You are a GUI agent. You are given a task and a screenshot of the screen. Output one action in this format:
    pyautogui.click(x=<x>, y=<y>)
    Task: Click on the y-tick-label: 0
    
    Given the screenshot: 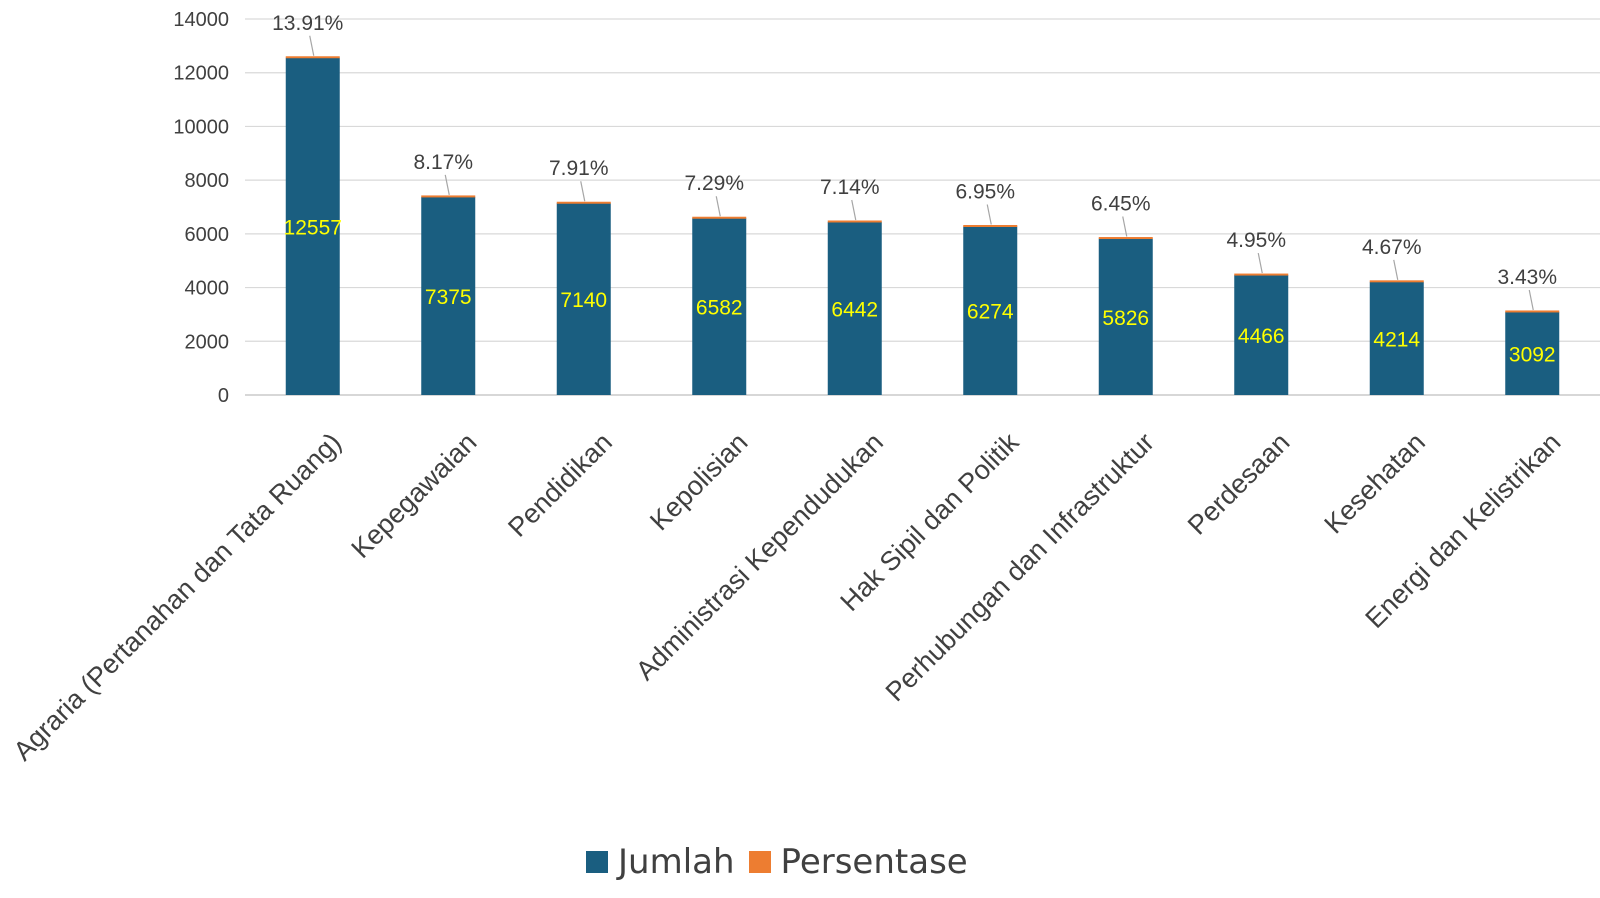 What is the action you would take?
    pyautogui.click(x=223, y=396)
    